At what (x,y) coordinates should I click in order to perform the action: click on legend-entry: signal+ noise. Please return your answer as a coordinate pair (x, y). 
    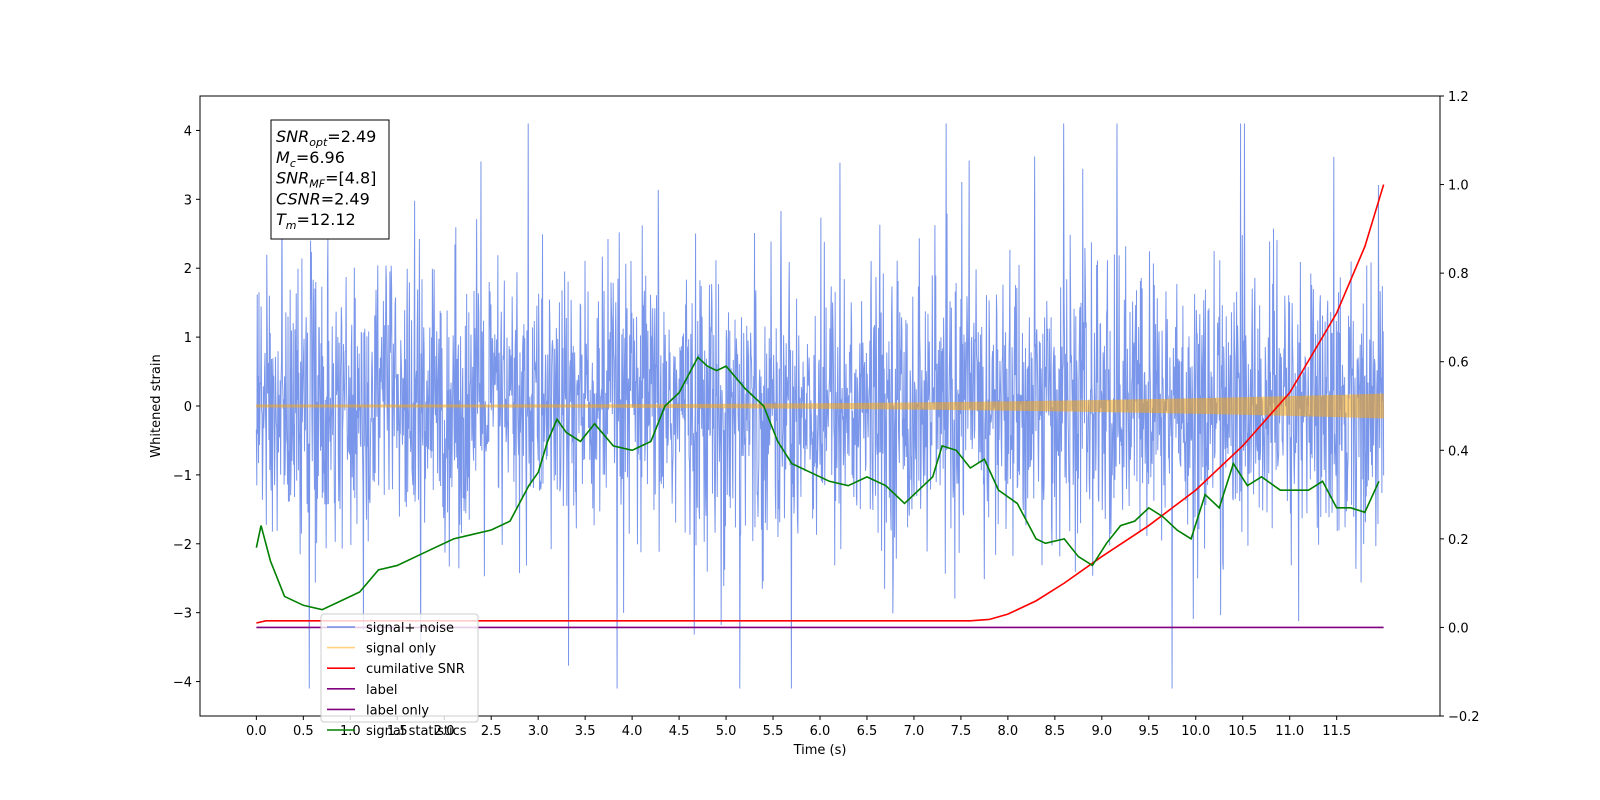
    Looking at the image, I should click on (410, 628).